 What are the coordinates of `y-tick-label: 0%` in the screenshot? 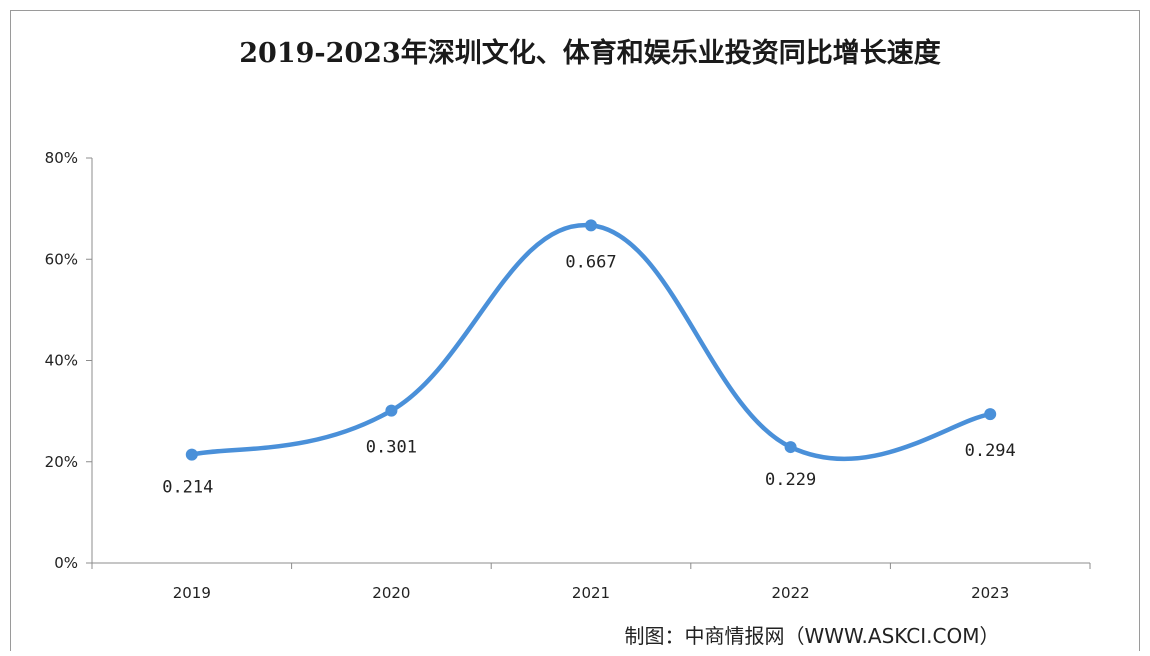 It's located at (66, 563).